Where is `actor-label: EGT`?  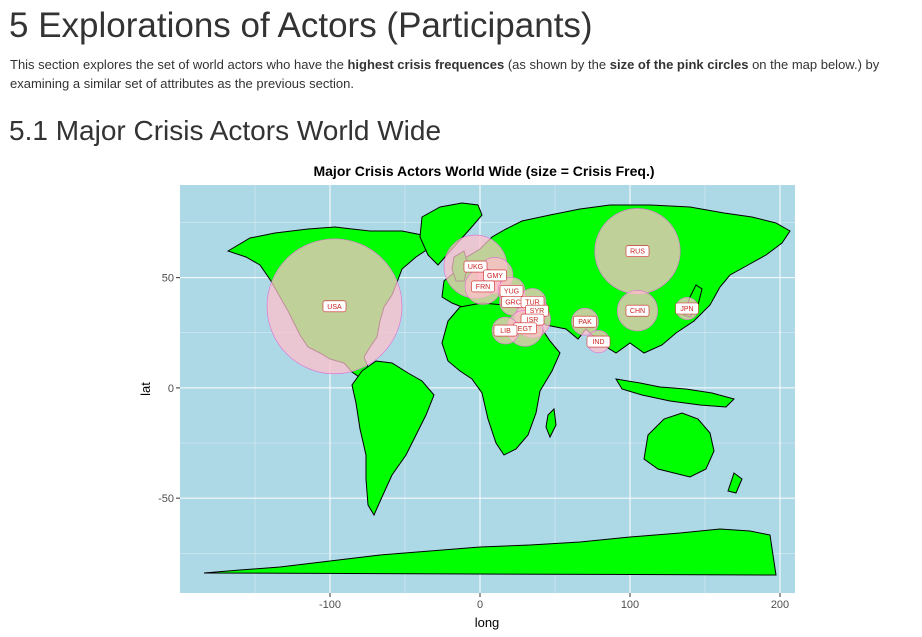
actor-label: EGT is located at coordinates (525, 329).